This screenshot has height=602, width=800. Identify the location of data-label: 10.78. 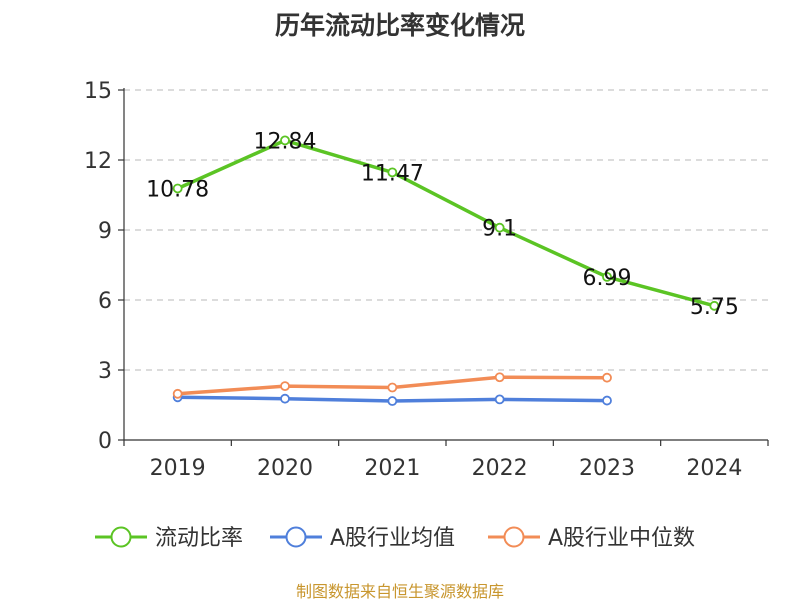
(177, 189).